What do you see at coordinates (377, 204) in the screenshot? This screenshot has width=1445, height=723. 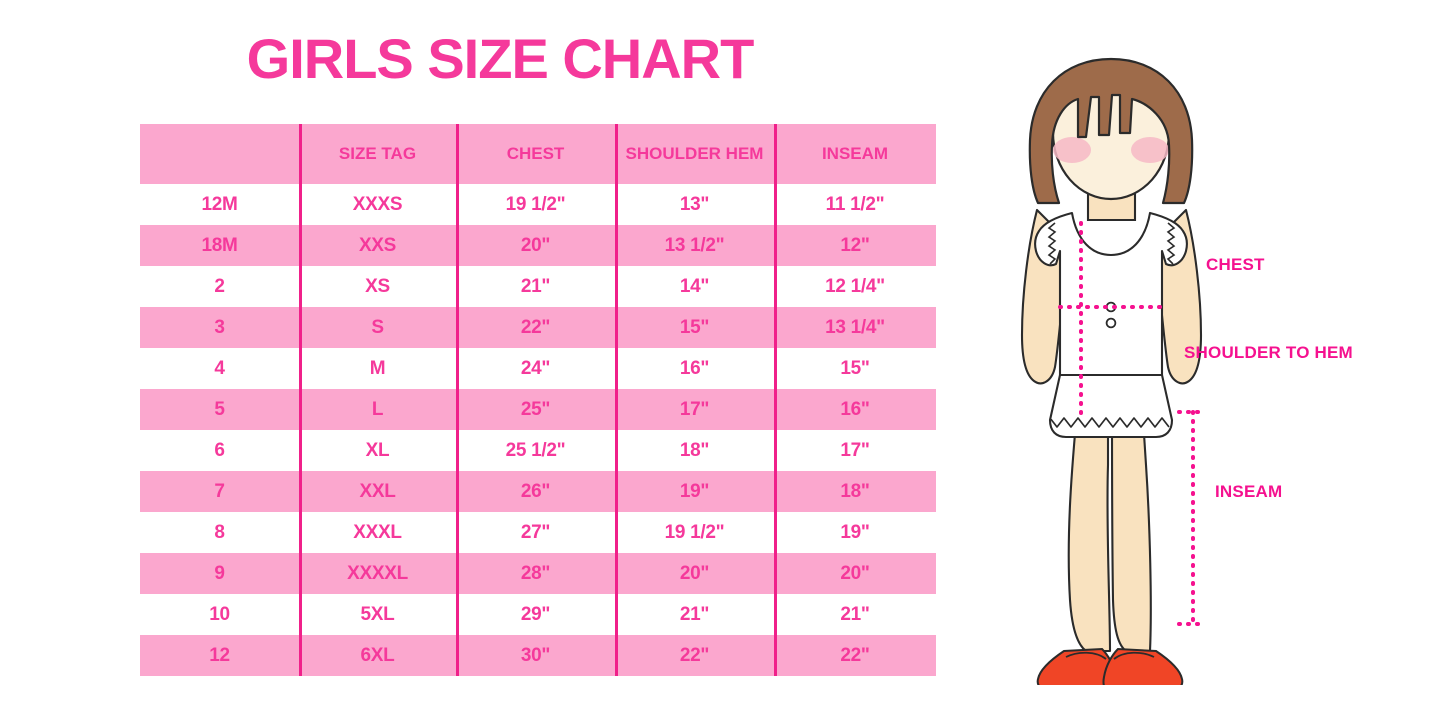 I see `cell-size-tag: XXXS` at bounding box center [377, 204].